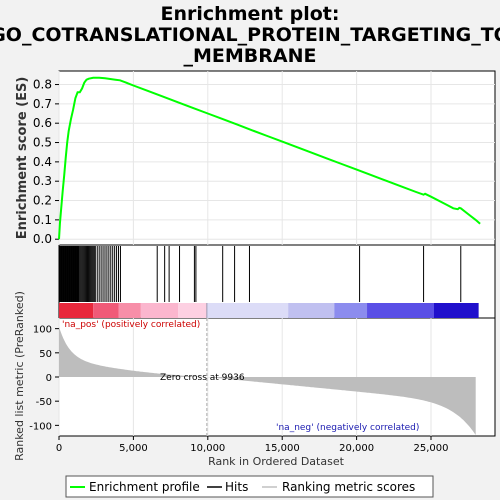 The height and width of the screenshot is (500, 500). What do you see at coordinates (19, 376) in the screenshot?
I see `metric-axis-label: Ranked list metric (PreRanked)` at bounding box center [19, 376].